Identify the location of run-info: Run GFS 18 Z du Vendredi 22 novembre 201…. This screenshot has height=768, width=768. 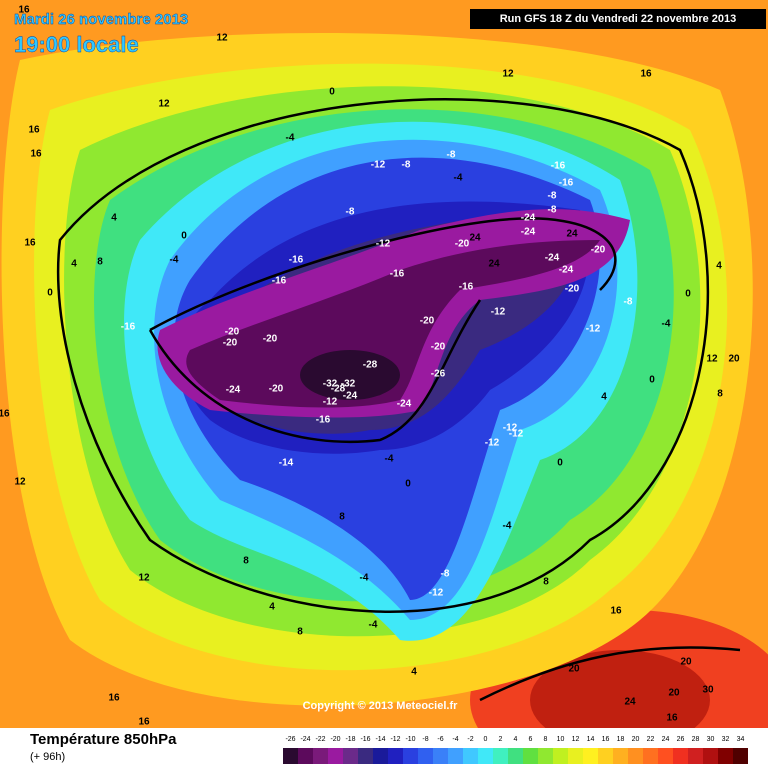
(618, 19).